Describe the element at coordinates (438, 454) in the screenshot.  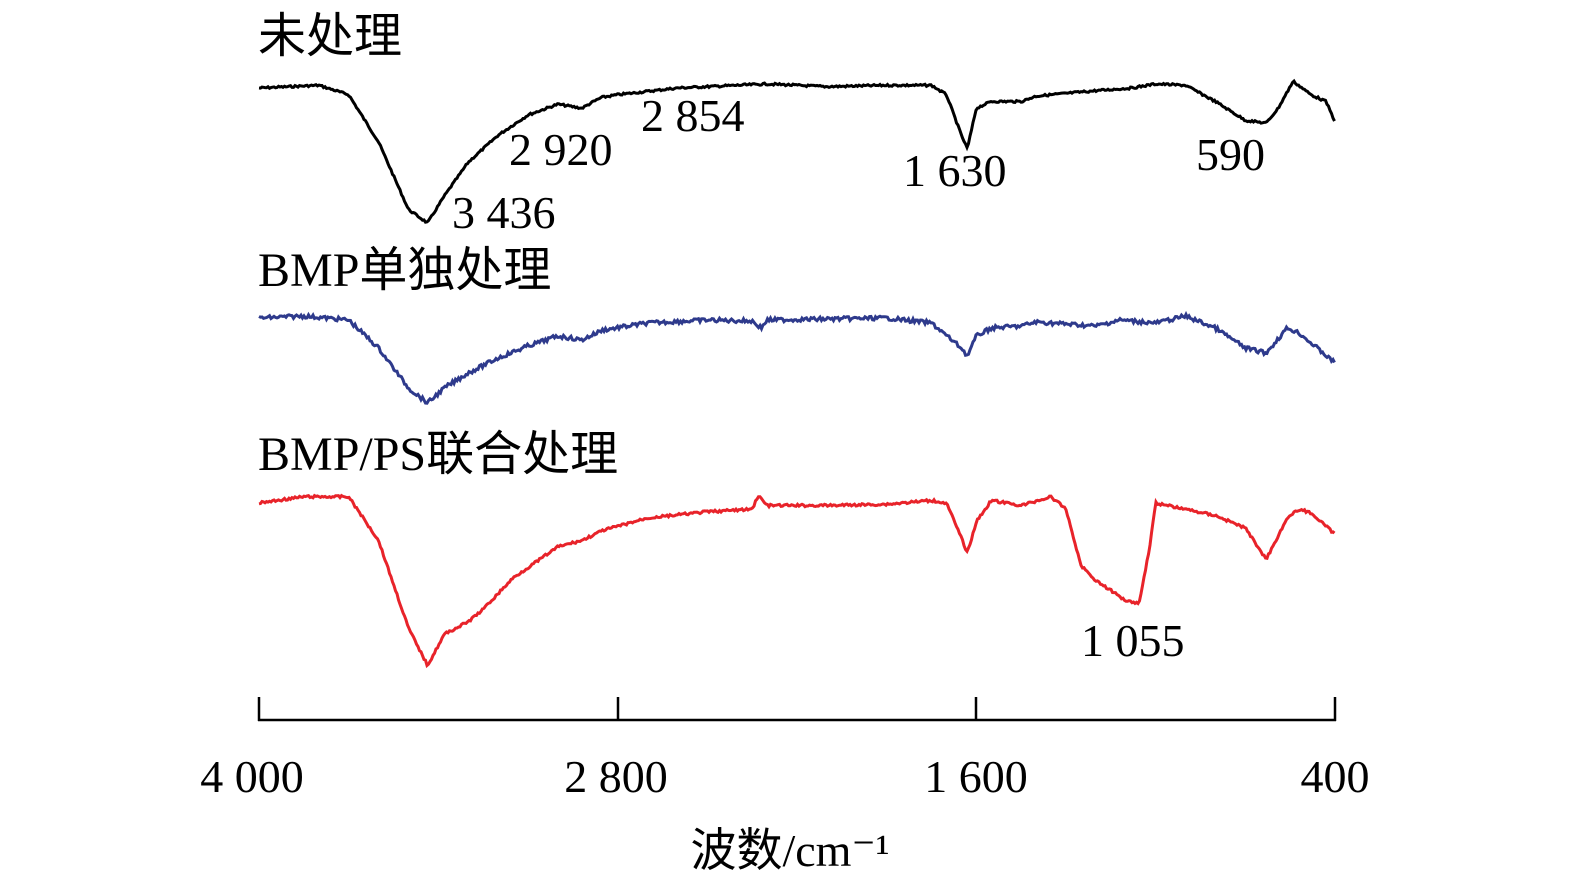
I see `series-name-bmp-ps: BMP/PS联合处理` at that location.